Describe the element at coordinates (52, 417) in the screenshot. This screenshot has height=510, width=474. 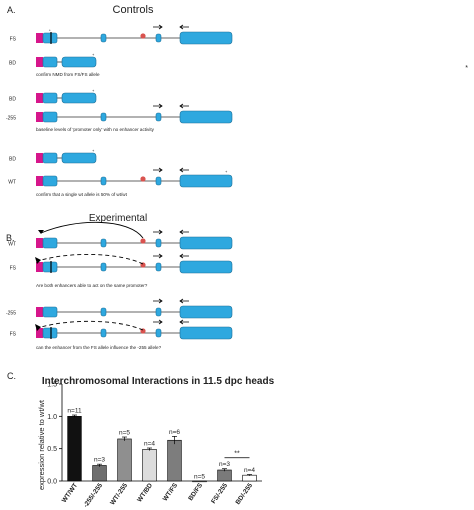
I see `y-tick-label: 1.0` at that location.